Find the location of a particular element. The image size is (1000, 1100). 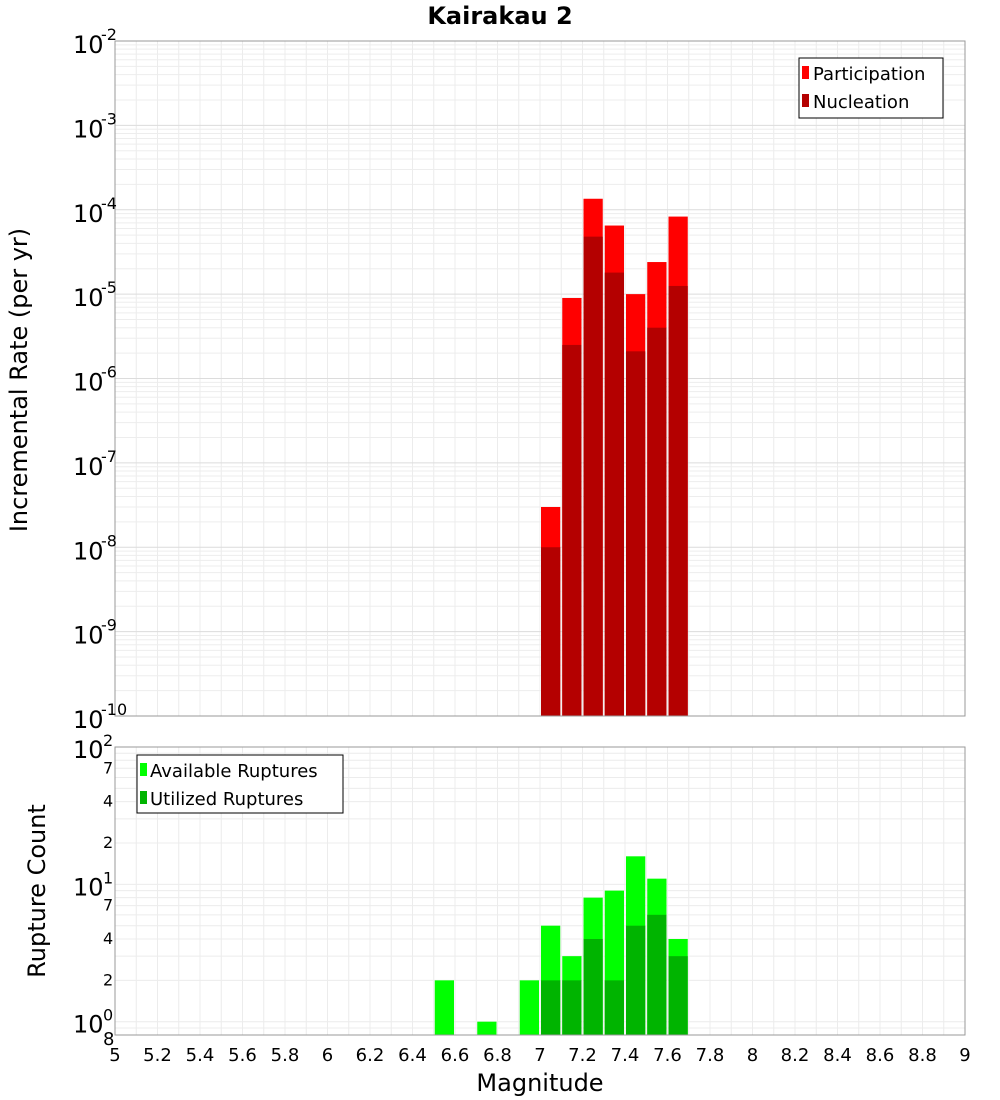

x-tick-label: 7.2 is located at coordinates (582, 1055).